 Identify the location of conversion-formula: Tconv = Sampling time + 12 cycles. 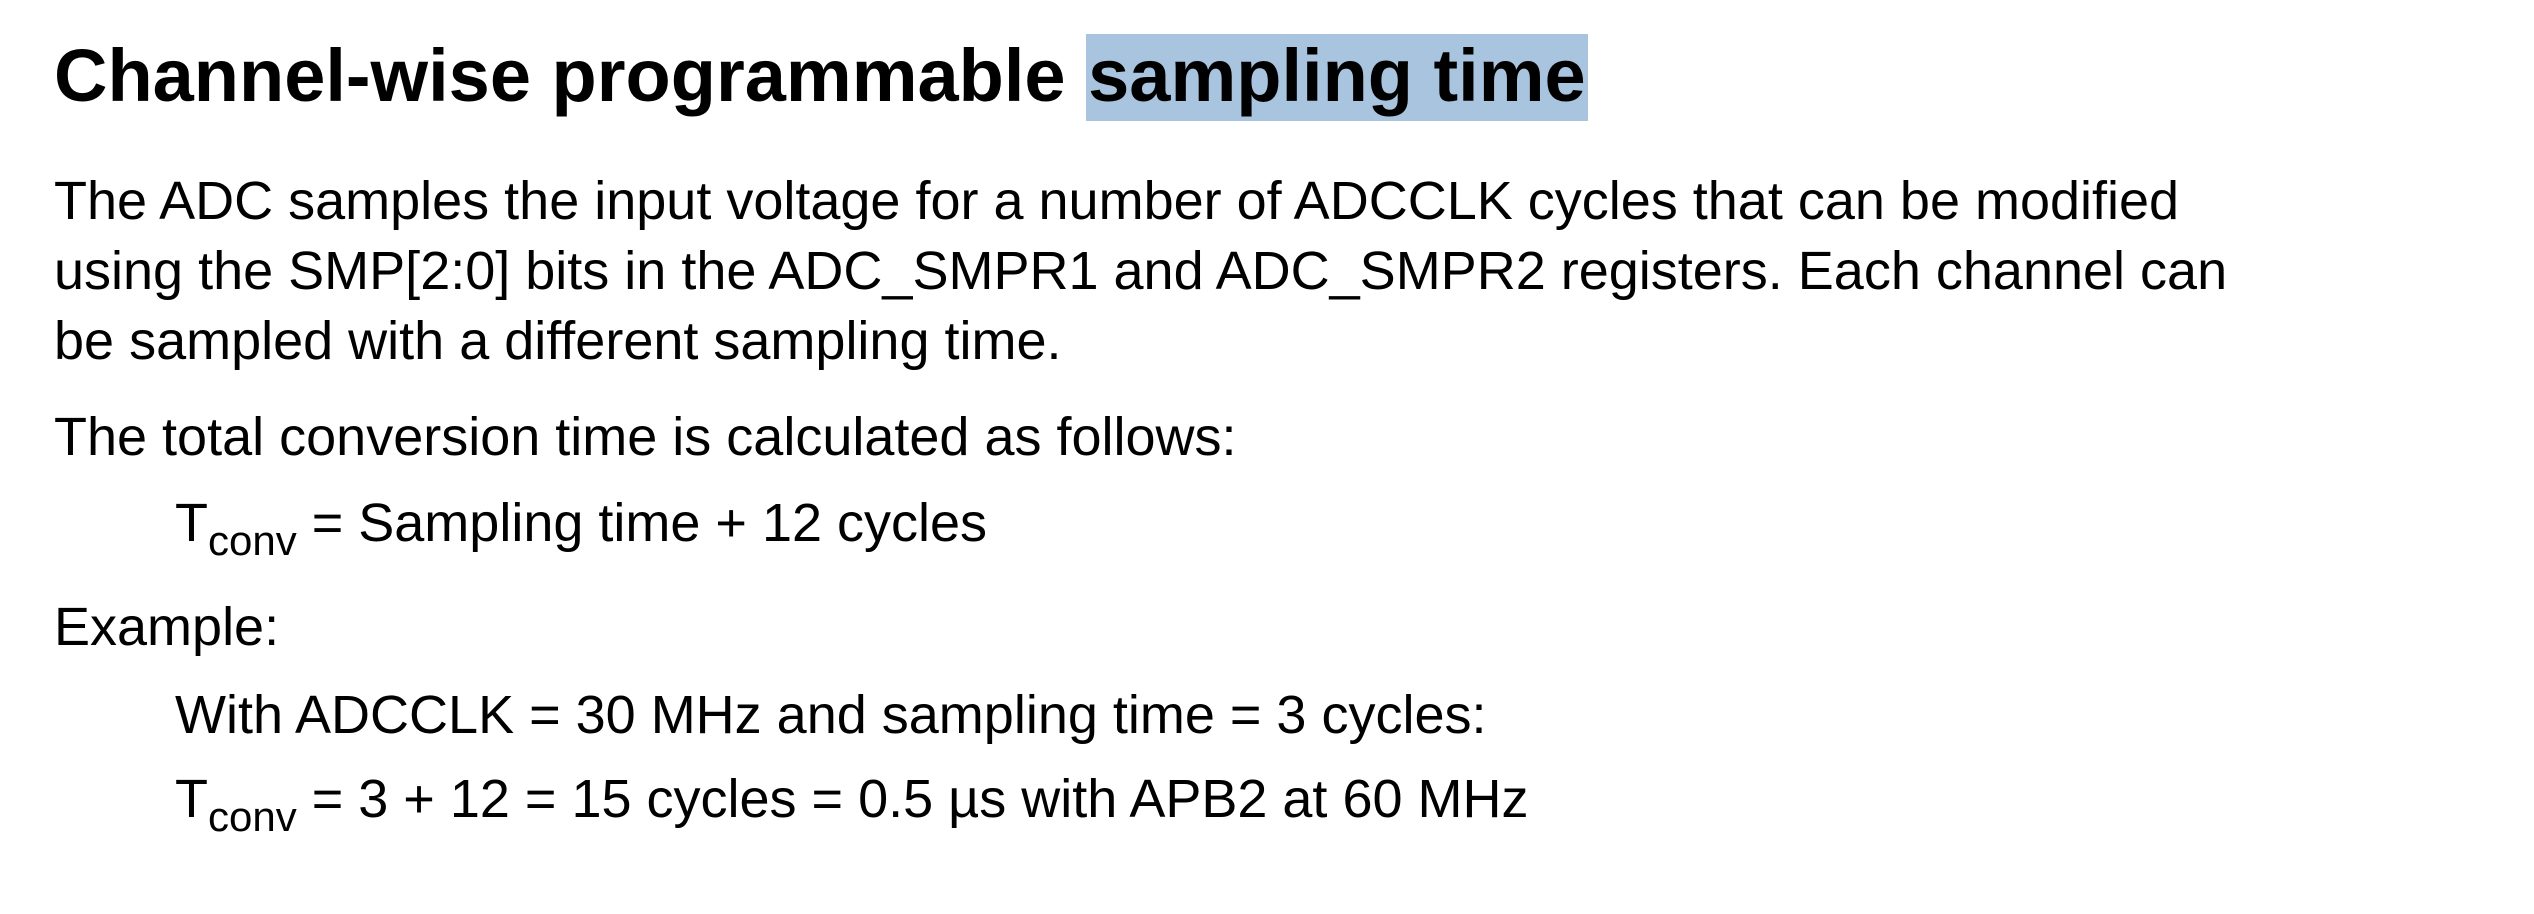
(581, 525).